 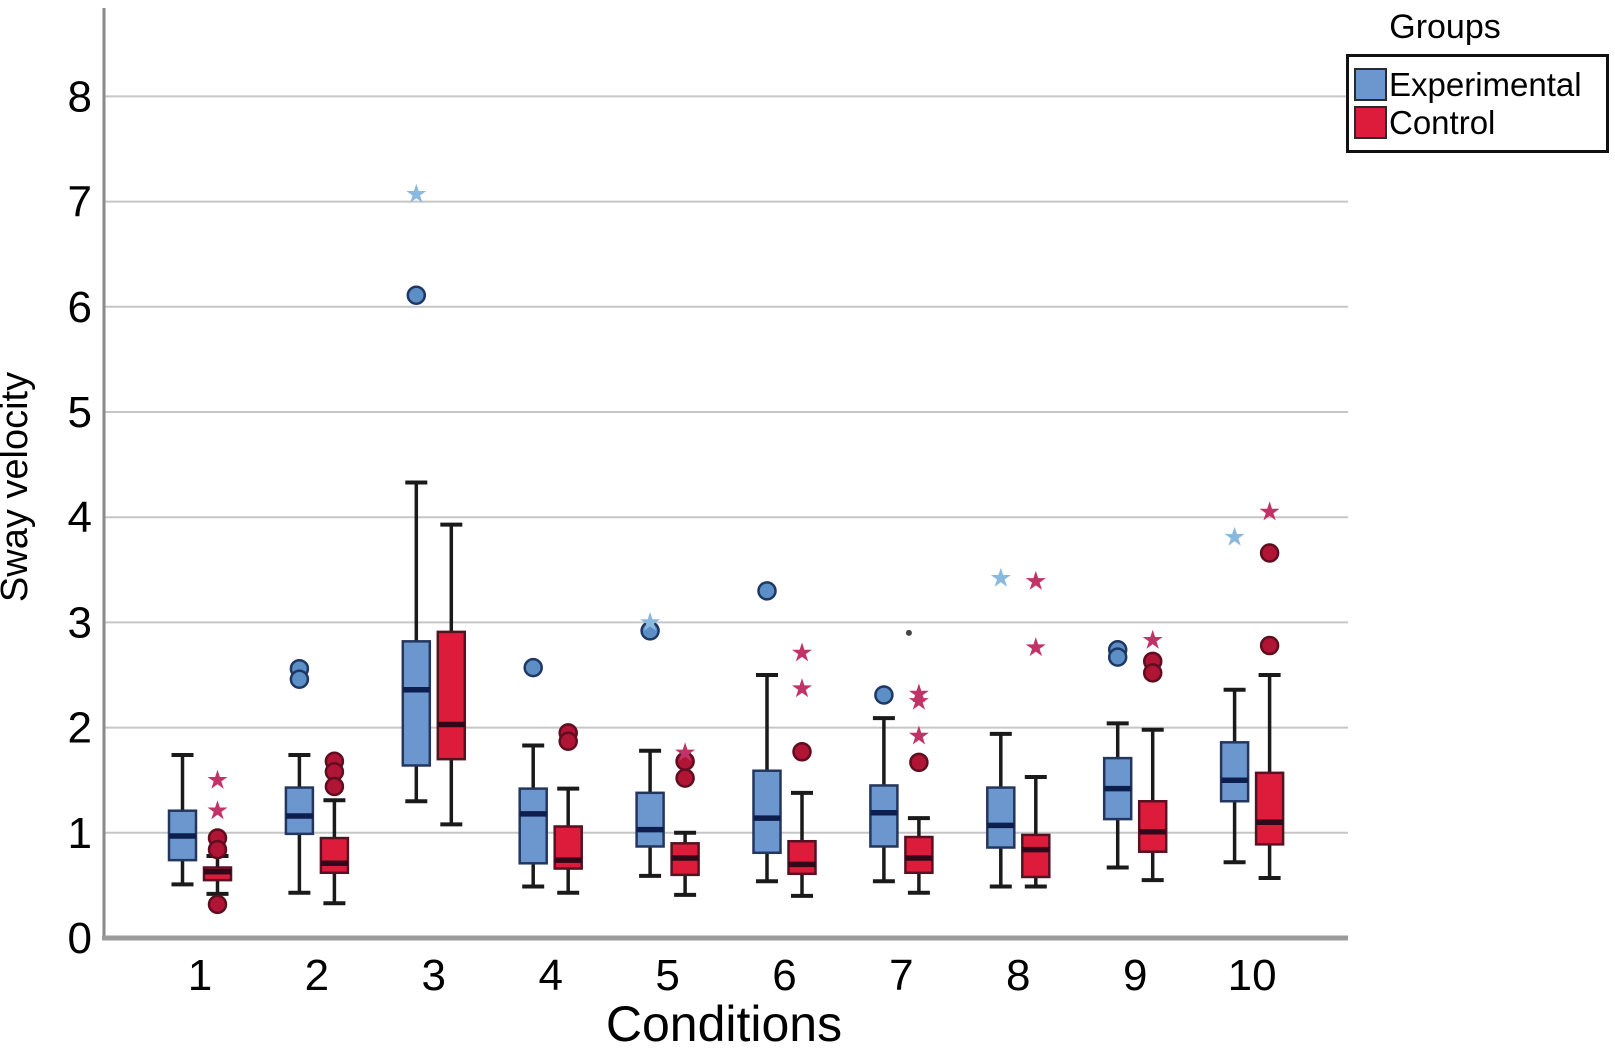 I want to click on x-tick-label: 4, so click(x=550, y=975).